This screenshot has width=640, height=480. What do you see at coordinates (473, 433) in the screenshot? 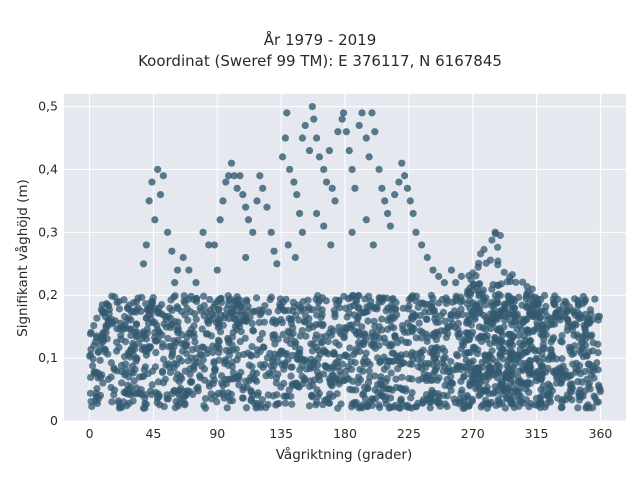
I see `x-tick-label: 270` at bounding box center [473, 433].